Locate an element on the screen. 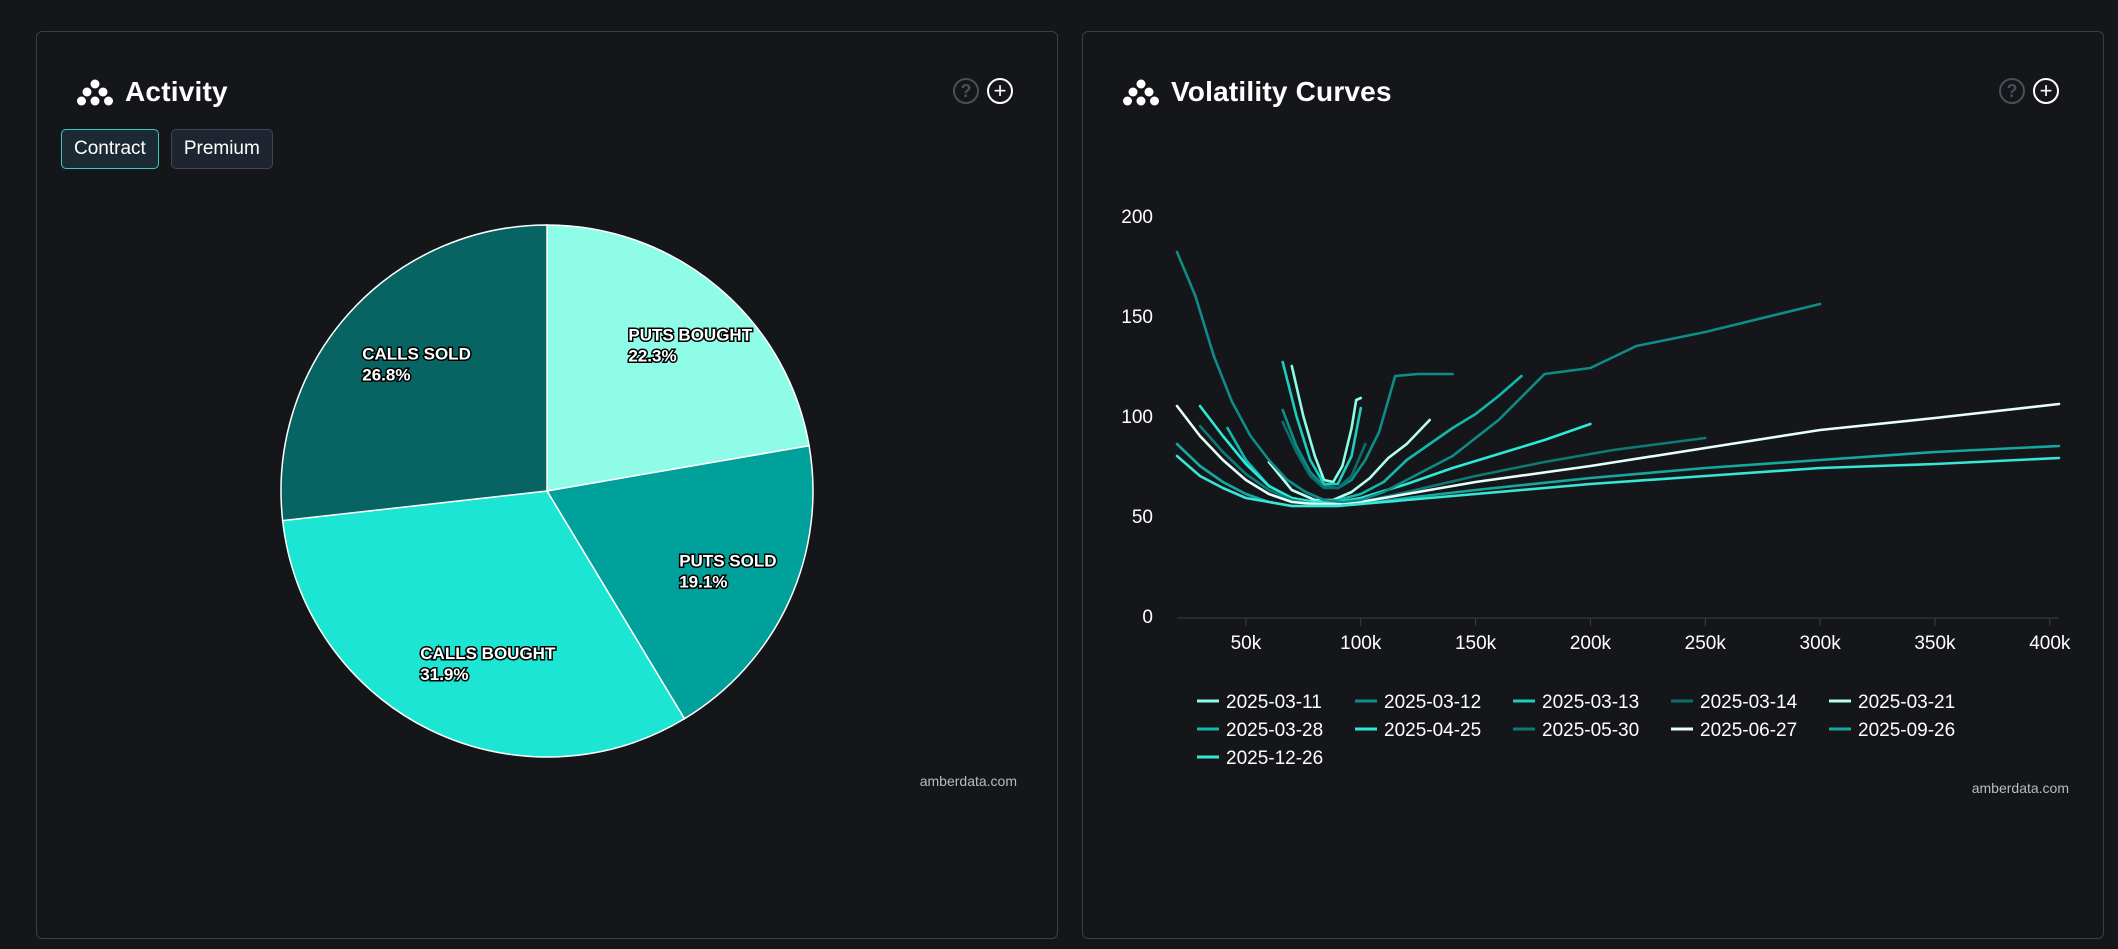 This screenshot has height=949, width=2118. pie-slices is located at coordinates (547, 491).